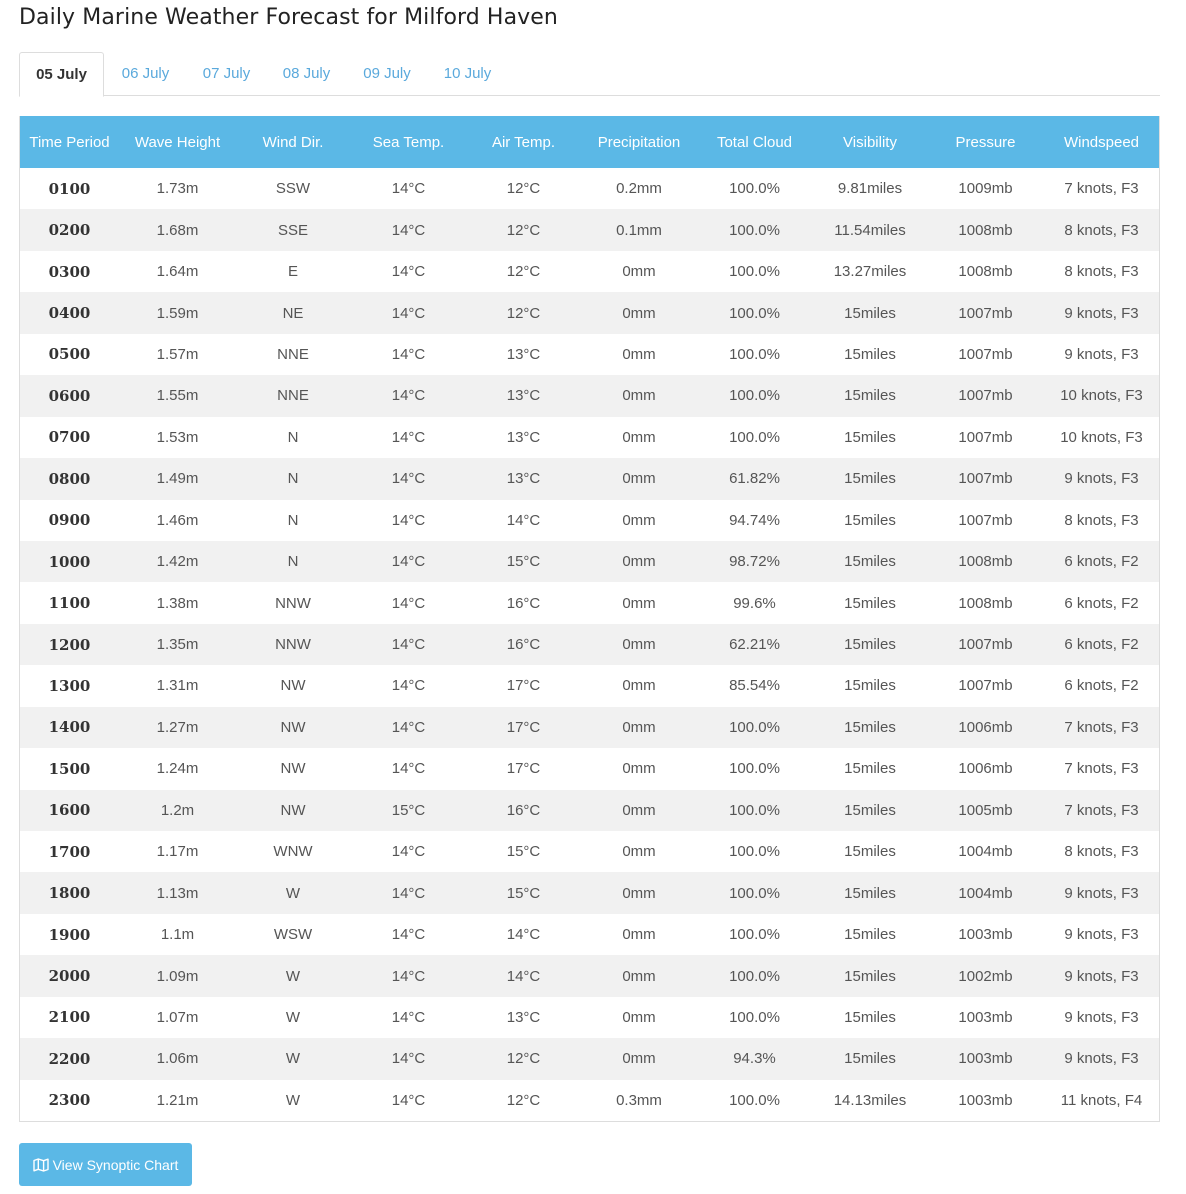 The width and height of the screenshot is (1186, 1194). What do you see at coordinates (754, 479) in the screenshot?
I see `total-cloud-cell: 61.82%` at bounding box center [754, 479].